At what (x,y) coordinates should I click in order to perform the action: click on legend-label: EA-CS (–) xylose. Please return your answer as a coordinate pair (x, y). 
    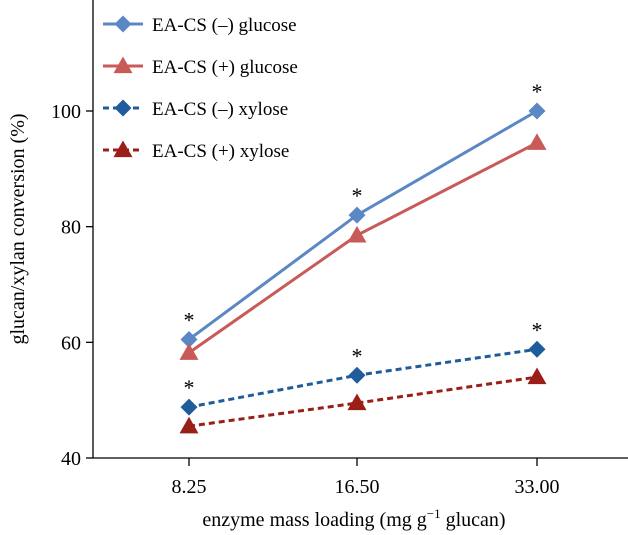
    Looking at the image, I should click on (220, 109).